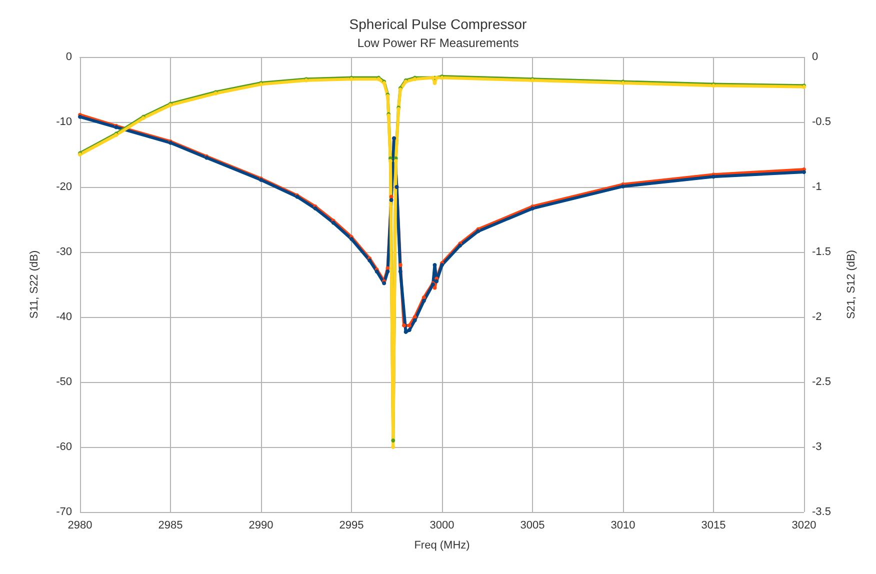 The width and height of the screenshot is (876, 574). I want to click on x-tick-label: 3010, so click(623, 526).